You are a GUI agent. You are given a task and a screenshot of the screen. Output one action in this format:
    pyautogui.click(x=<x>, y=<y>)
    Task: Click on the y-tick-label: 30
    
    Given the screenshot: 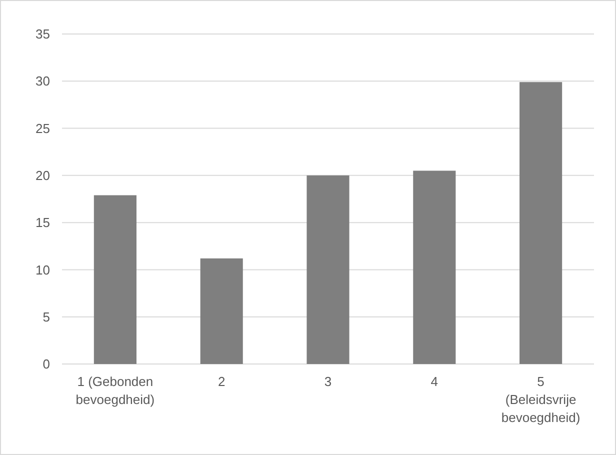 What is the action you would take?
    pyautogui.click(x=43, y=81)
    